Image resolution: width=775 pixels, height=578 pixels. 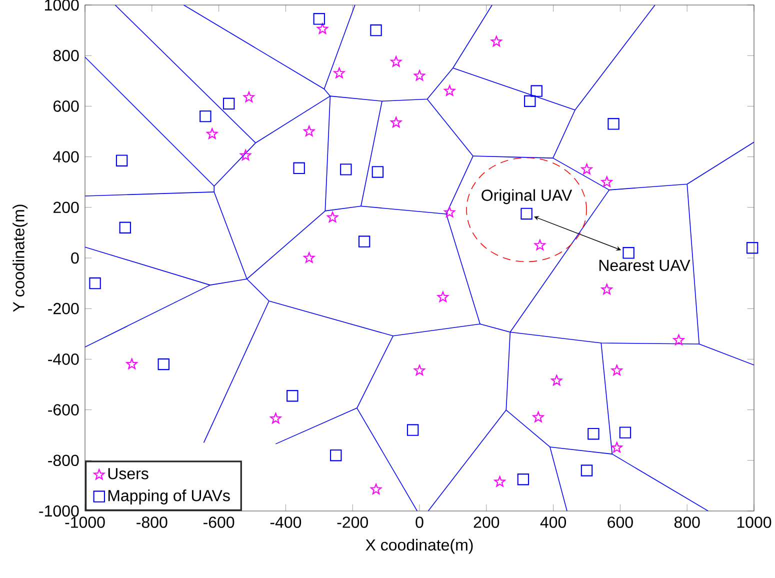 What do you see at coordinates (66, 56) in the screenshot?
I see `y-tick-label: 800` at bounding box center [66, 56].